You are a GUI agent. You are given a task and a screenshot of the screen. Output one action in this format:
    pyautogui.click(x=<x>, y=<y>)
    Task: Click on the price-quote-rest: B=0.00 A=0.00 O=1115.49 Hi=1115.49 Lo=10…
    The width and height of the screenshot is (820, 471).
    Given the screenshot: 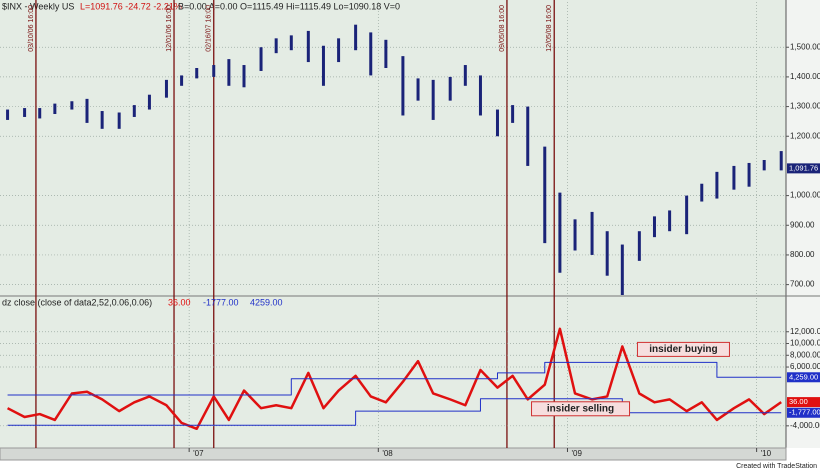 What is the action you would take?
    pyautogui.click(x=289, y=6)
    